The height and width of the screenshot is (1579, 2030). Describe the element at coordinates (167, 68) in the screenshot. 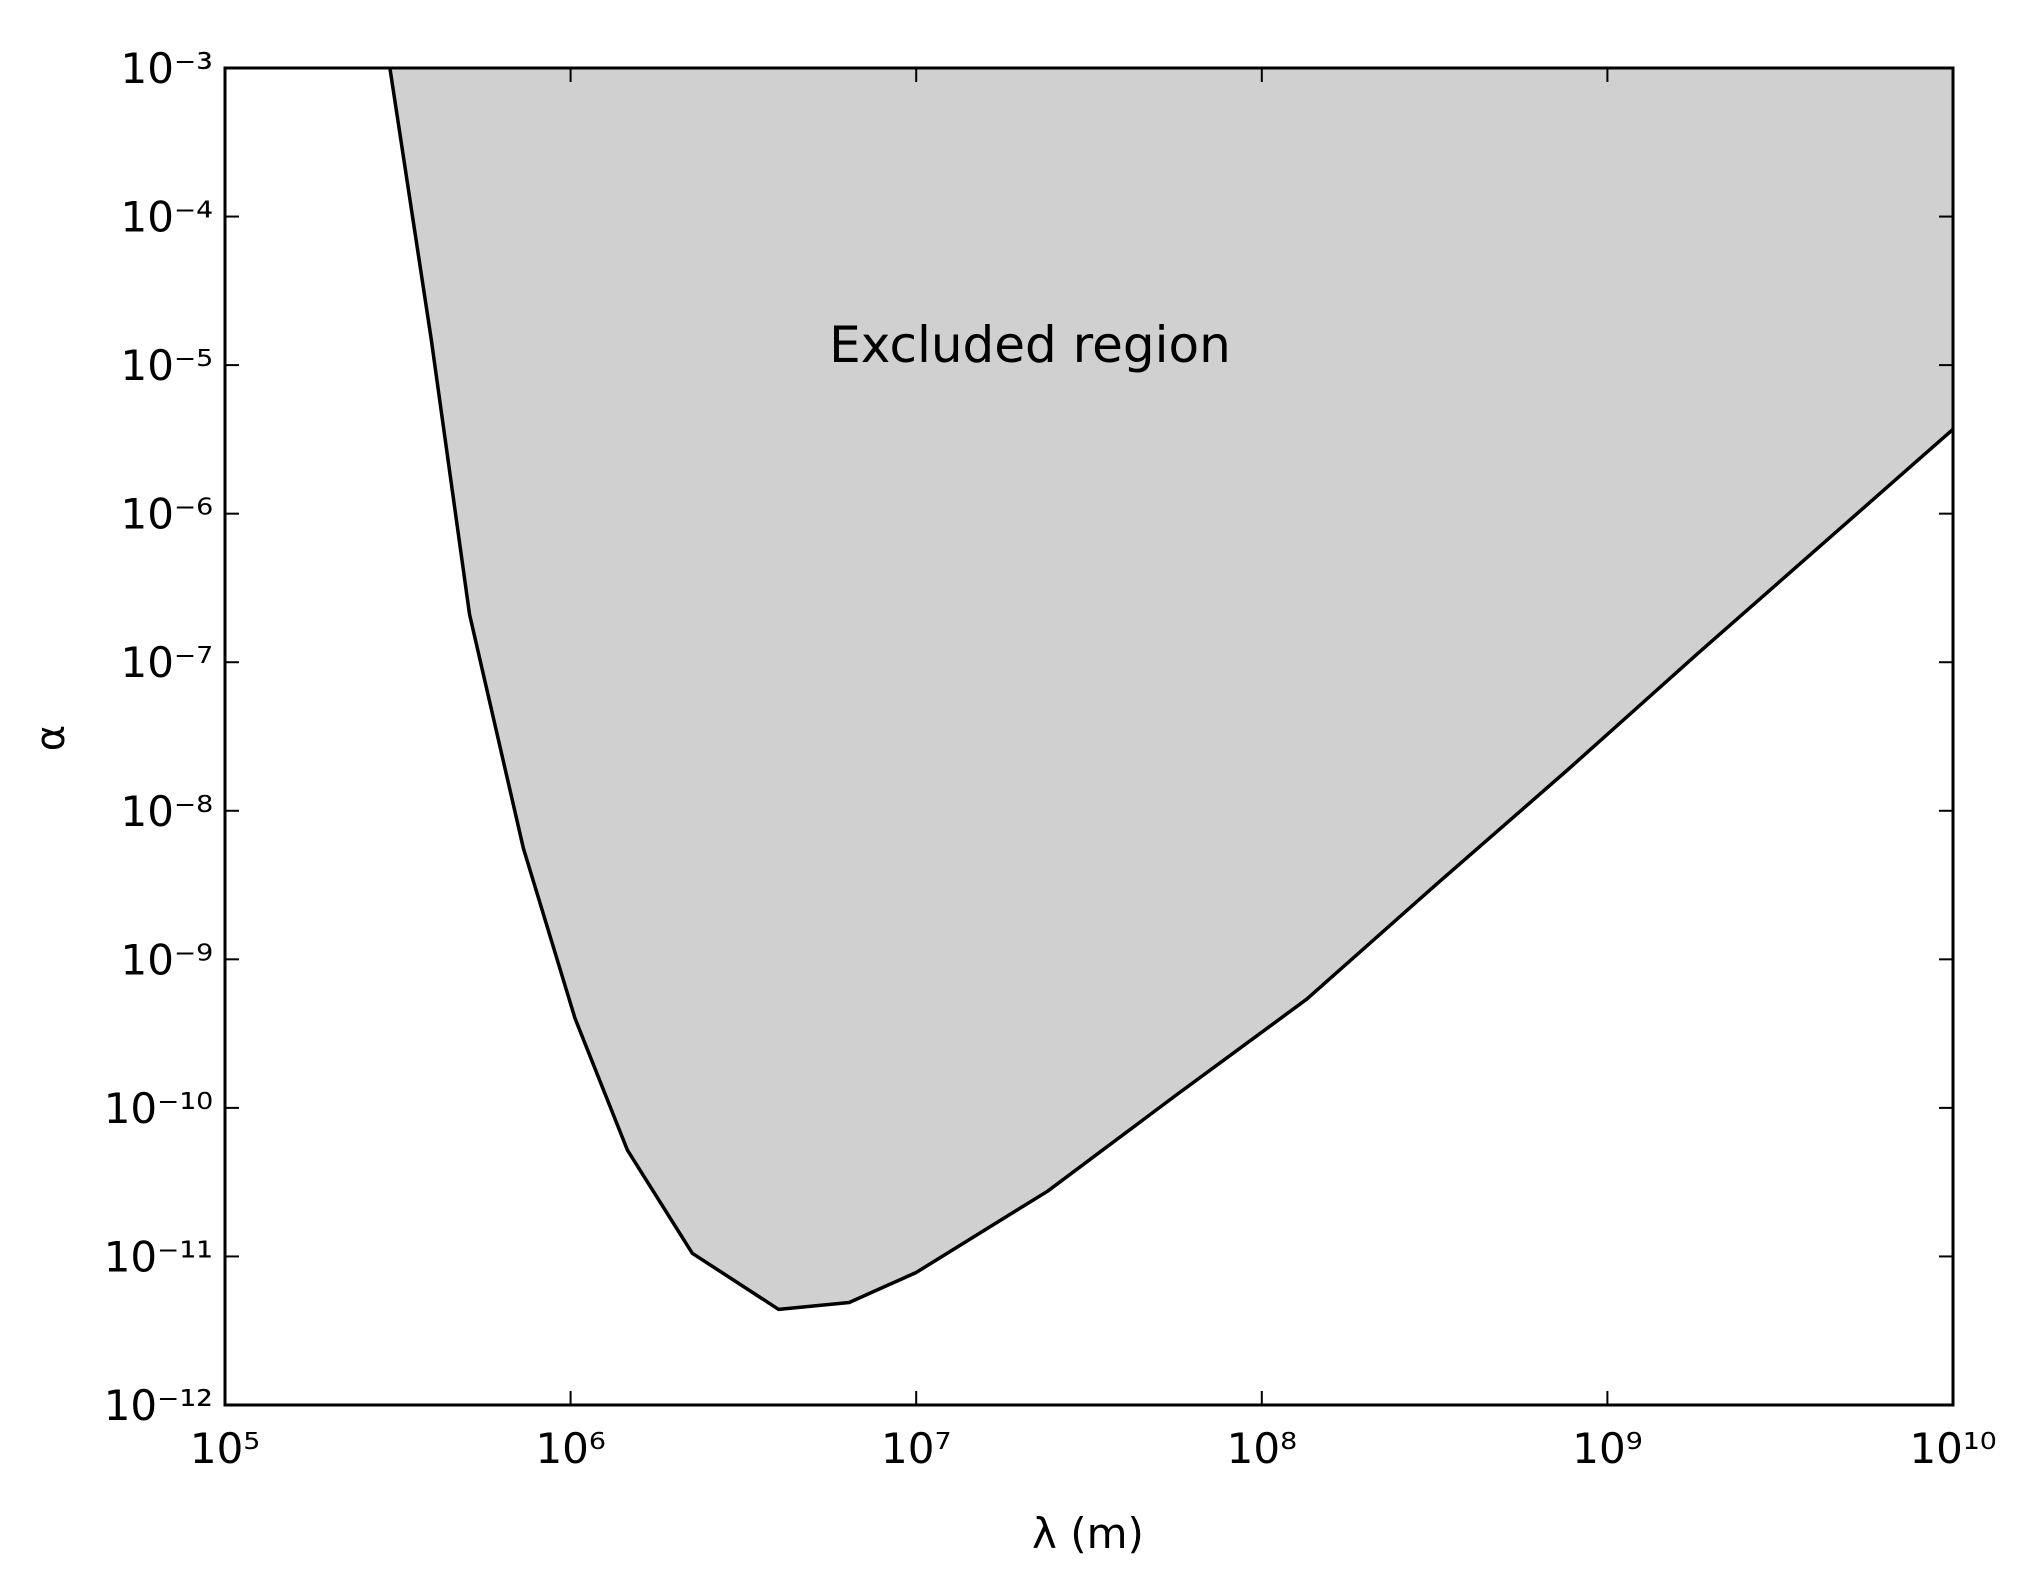

I see `y-tick-label: 10⁻³` at that location.